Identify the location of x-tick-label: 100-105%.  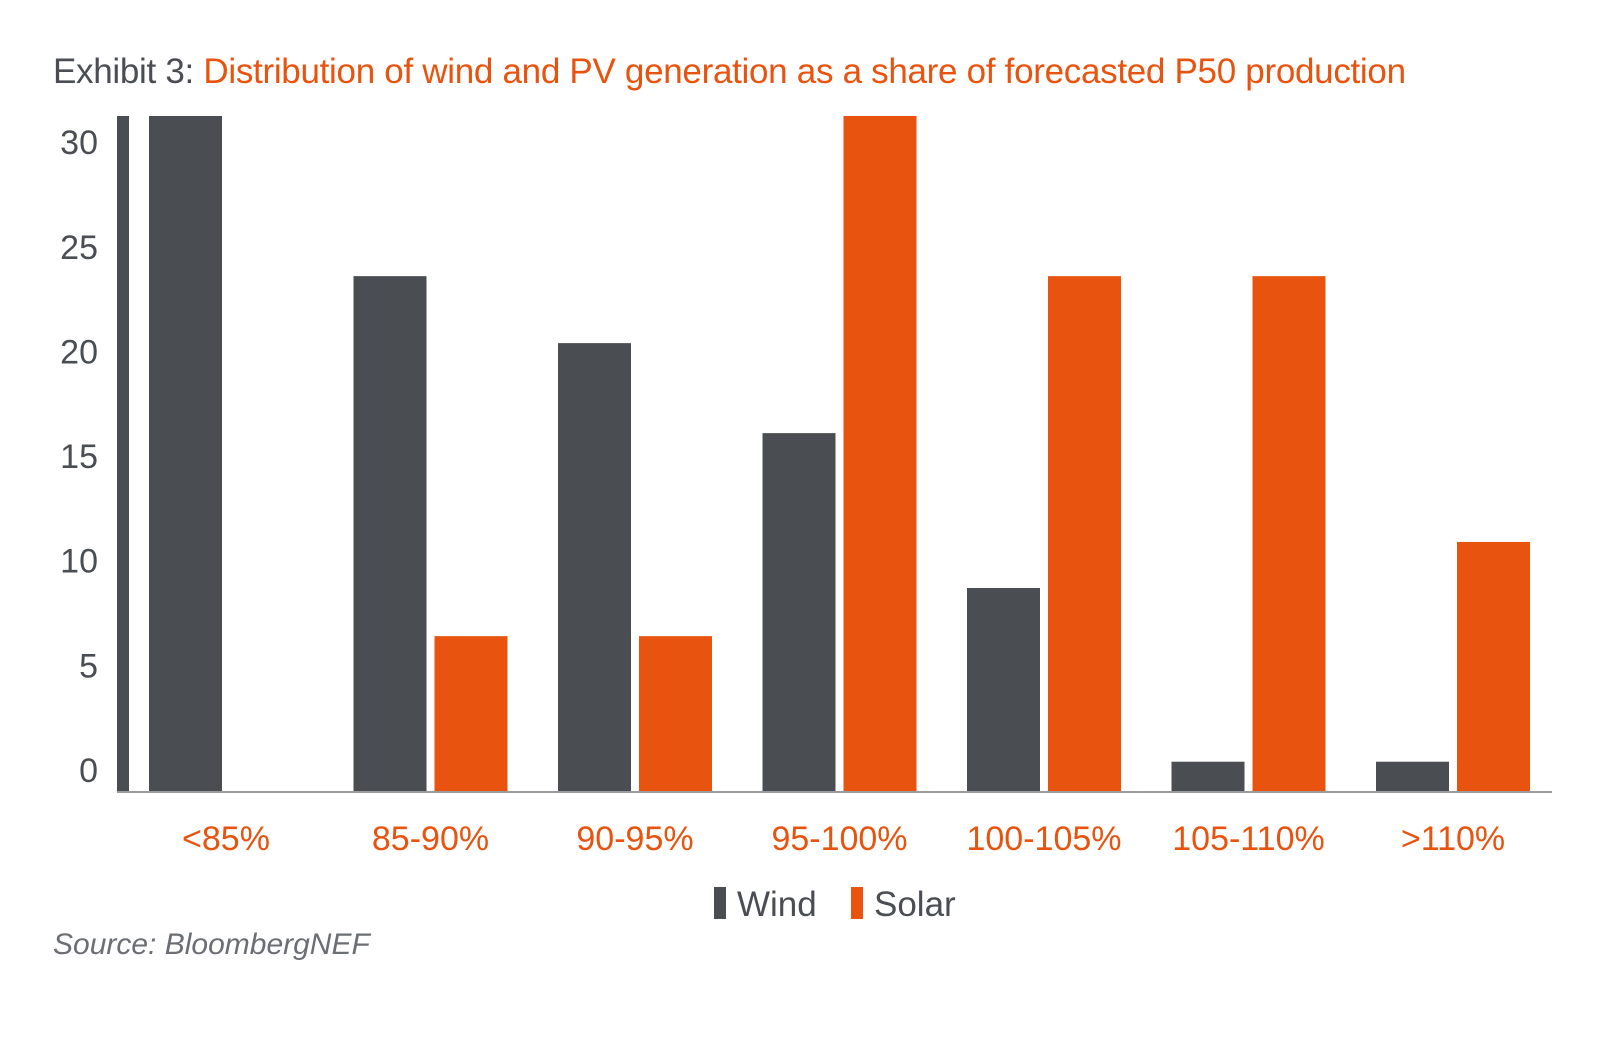
(1043, 839).